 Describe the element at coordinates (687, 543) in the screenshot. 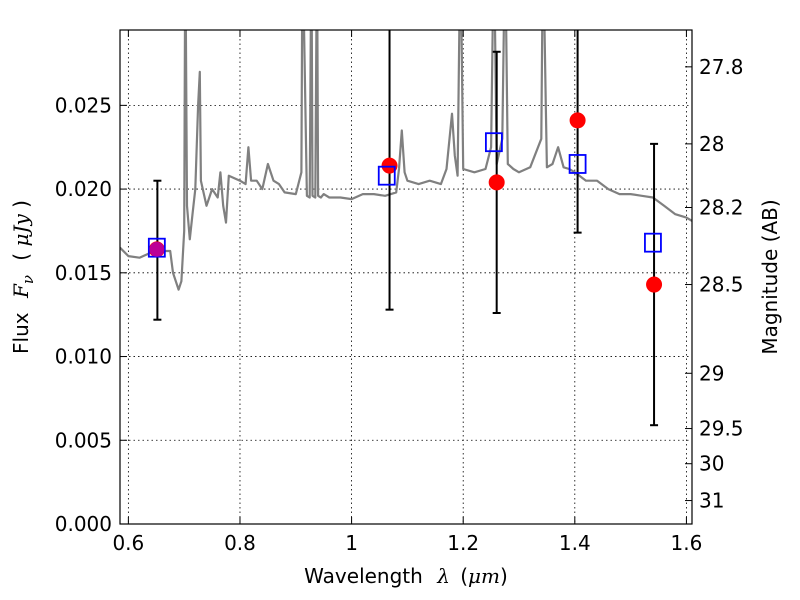

I see `x-tick-label: 1.6` at that location.